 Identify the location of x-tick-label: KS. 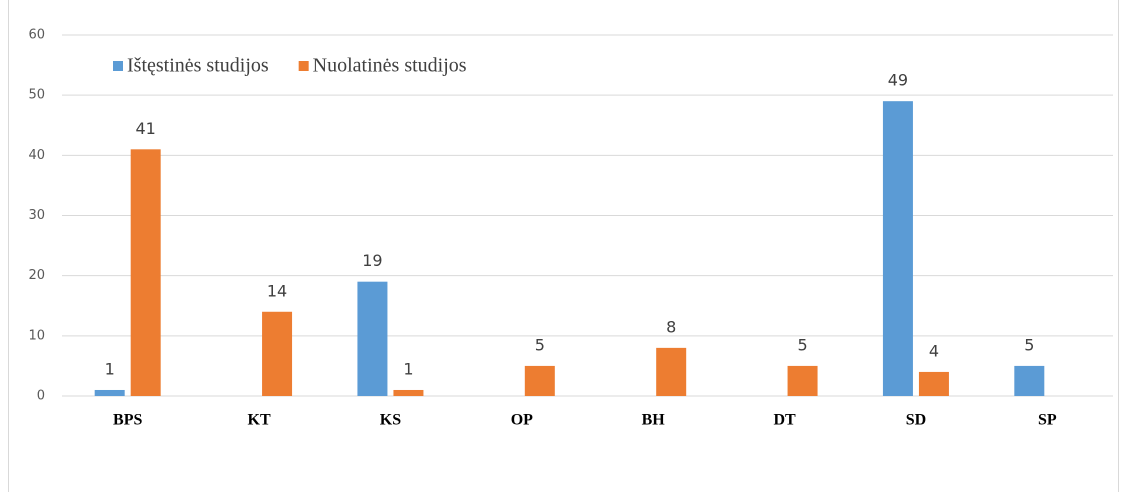
(390, 420).